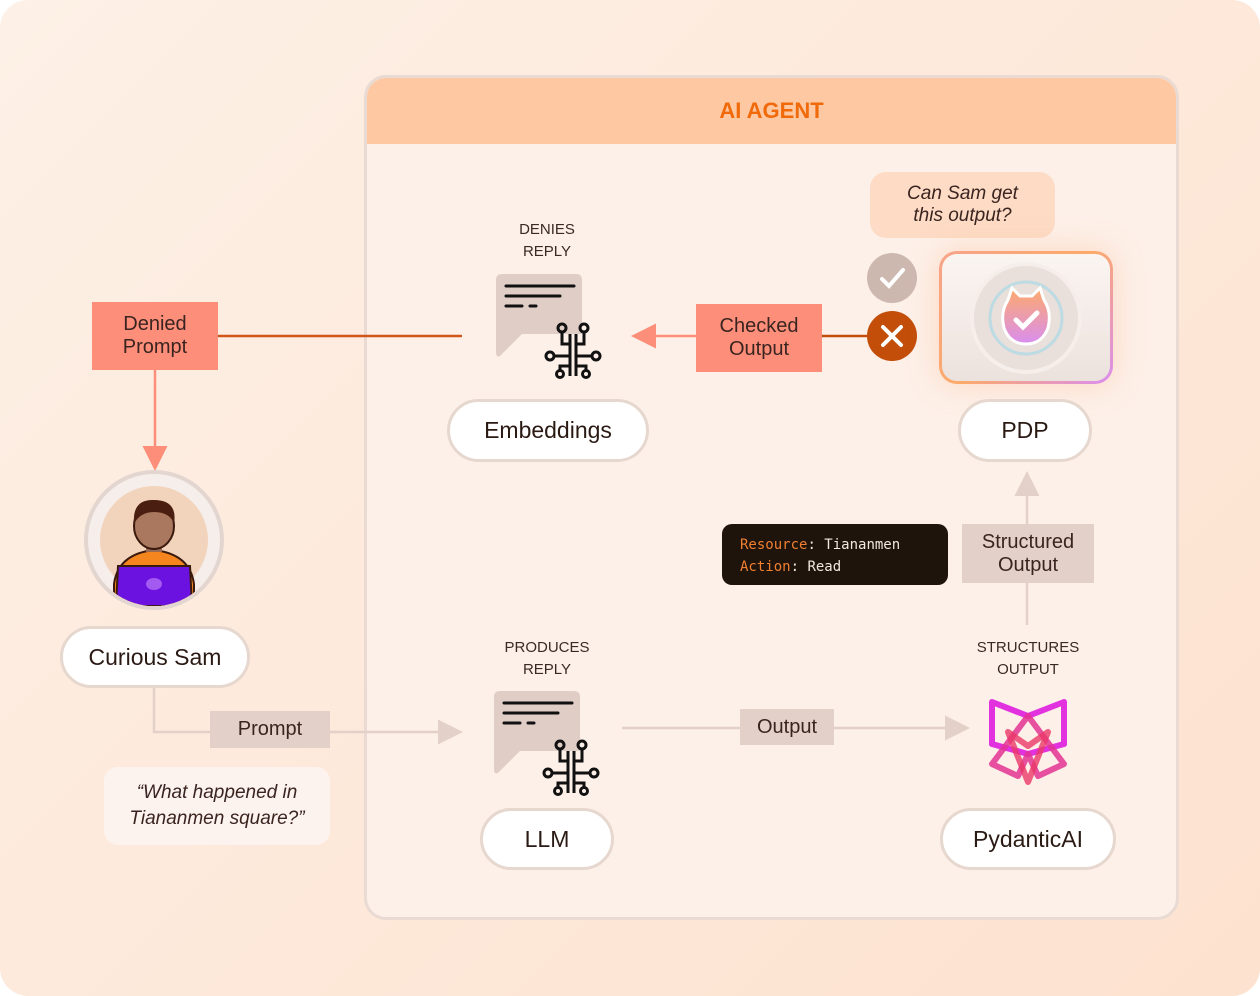 This screenshot has width=1260, height=996. I want to click on user-avatar-icon, so click(154, 546).